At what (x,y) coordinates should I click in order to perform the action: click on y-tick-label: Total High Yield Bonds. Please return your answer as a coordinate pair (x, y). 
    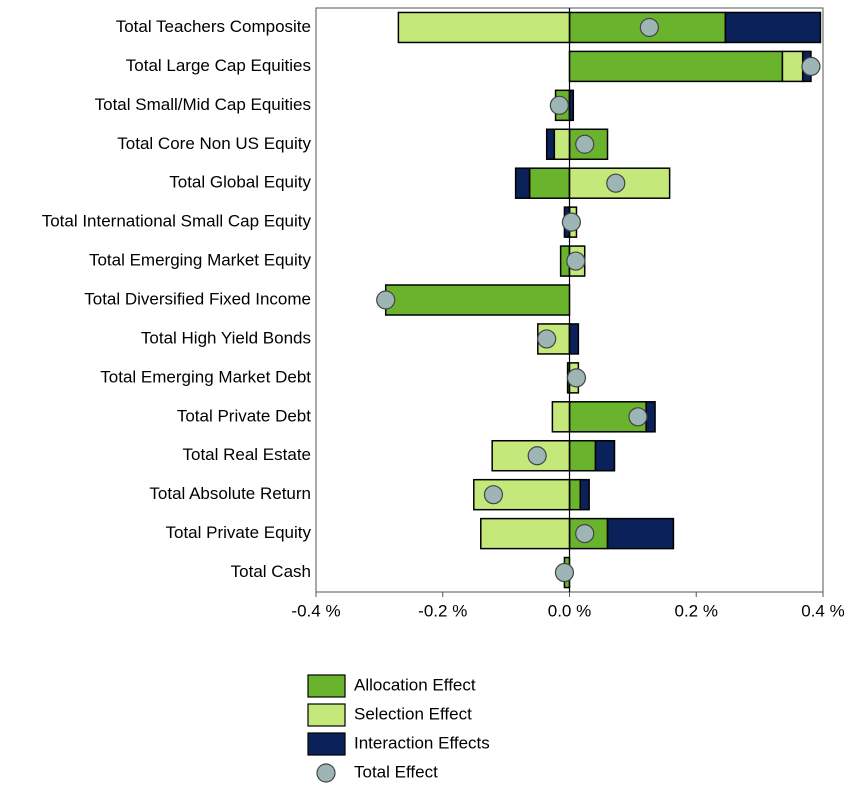
    Looking at the image, I should click on (226, 337).